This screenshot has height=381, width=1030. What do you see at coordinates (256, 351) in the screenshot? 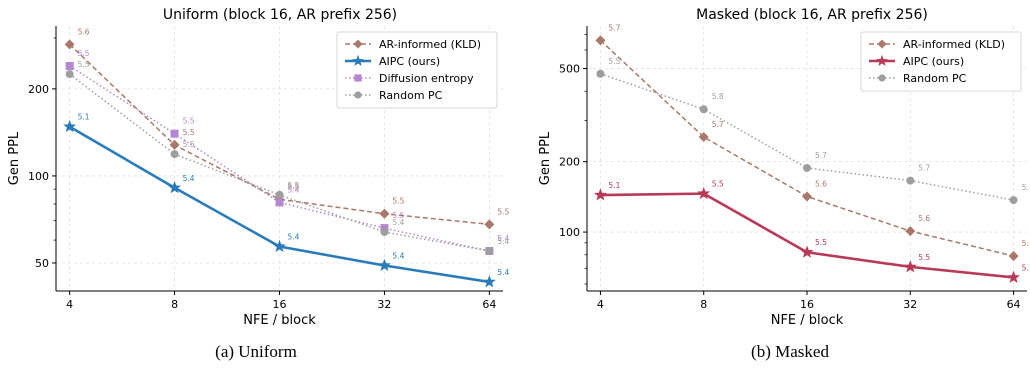
I see `figure-caption: (a) Uniform` at bounding box center [256, 351].